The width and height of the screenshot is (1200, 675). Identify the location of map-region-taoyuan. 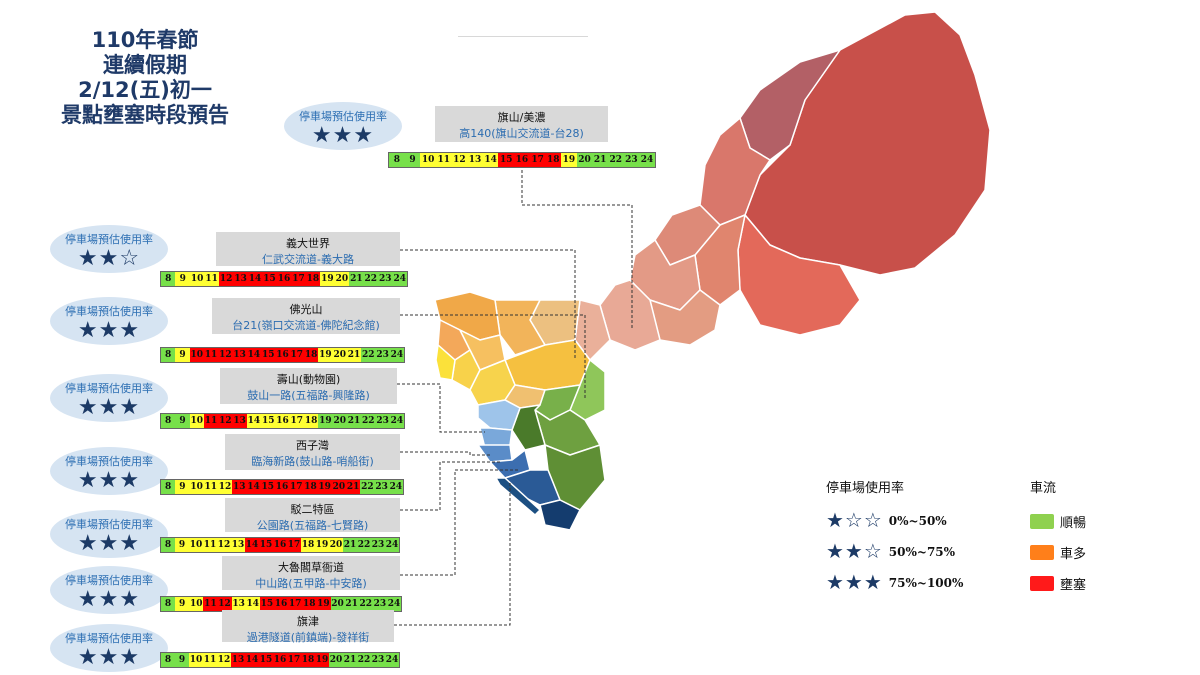
(867, 143).